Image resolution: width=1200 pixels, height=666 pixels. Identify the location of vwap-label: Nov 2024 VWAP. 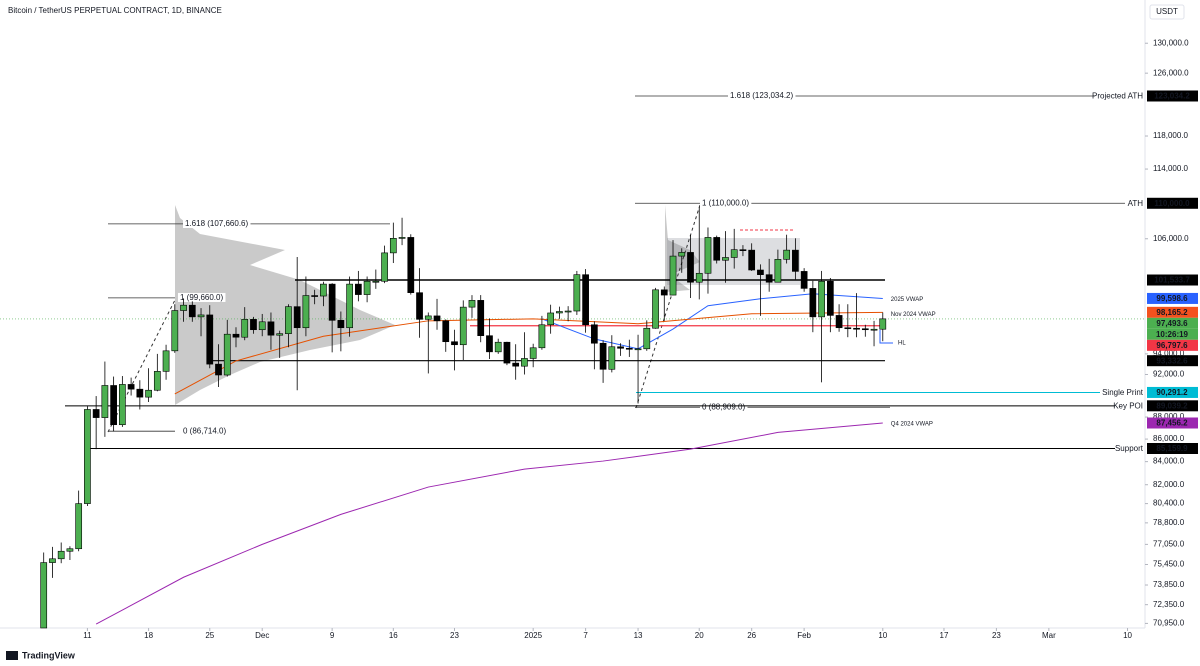
(913, 315).